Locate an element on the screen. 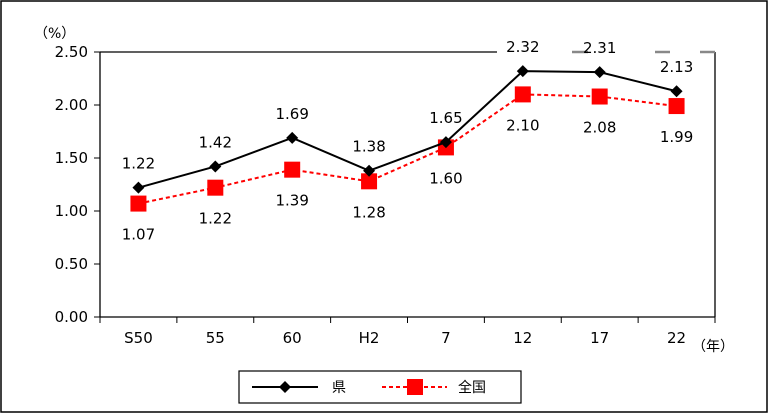 This screenshot has height=414, width=769. data-label-zenkoku: 1.60 is located at coordinates (445, 178).